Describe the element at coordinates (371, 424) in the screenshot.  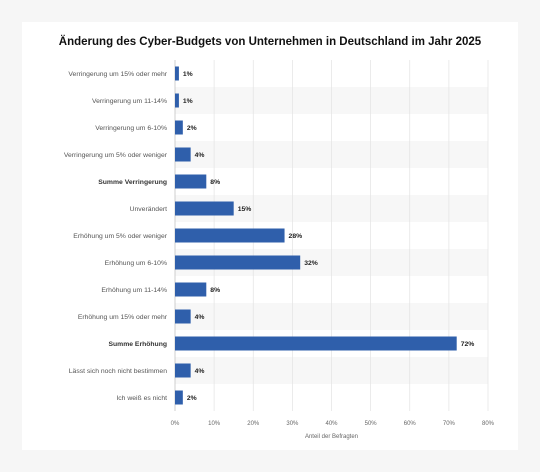
I see `x-tick-label: 50%` at that location.